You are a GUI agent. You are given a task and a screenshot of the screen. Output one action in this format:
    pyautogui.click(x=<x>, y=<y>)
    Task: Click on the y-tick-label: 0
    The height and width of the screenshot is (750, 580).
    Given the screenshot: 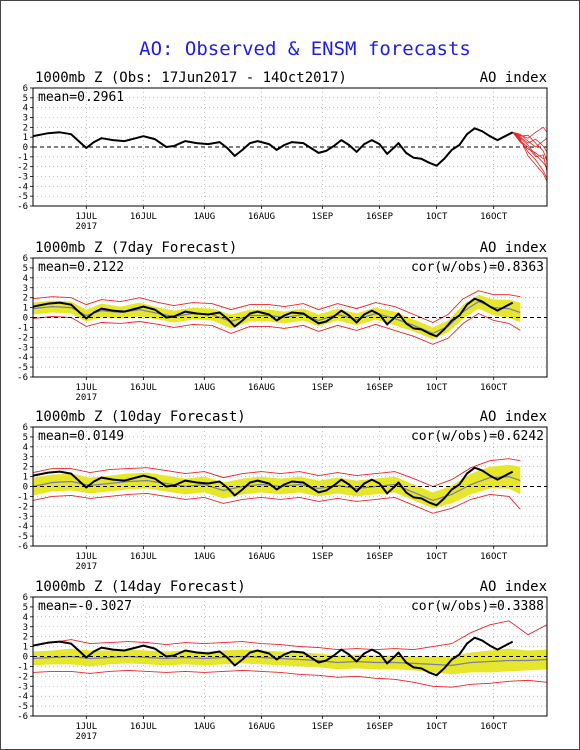 What is the action you would take?
    pyautogui.click(x=25, y=148)
    